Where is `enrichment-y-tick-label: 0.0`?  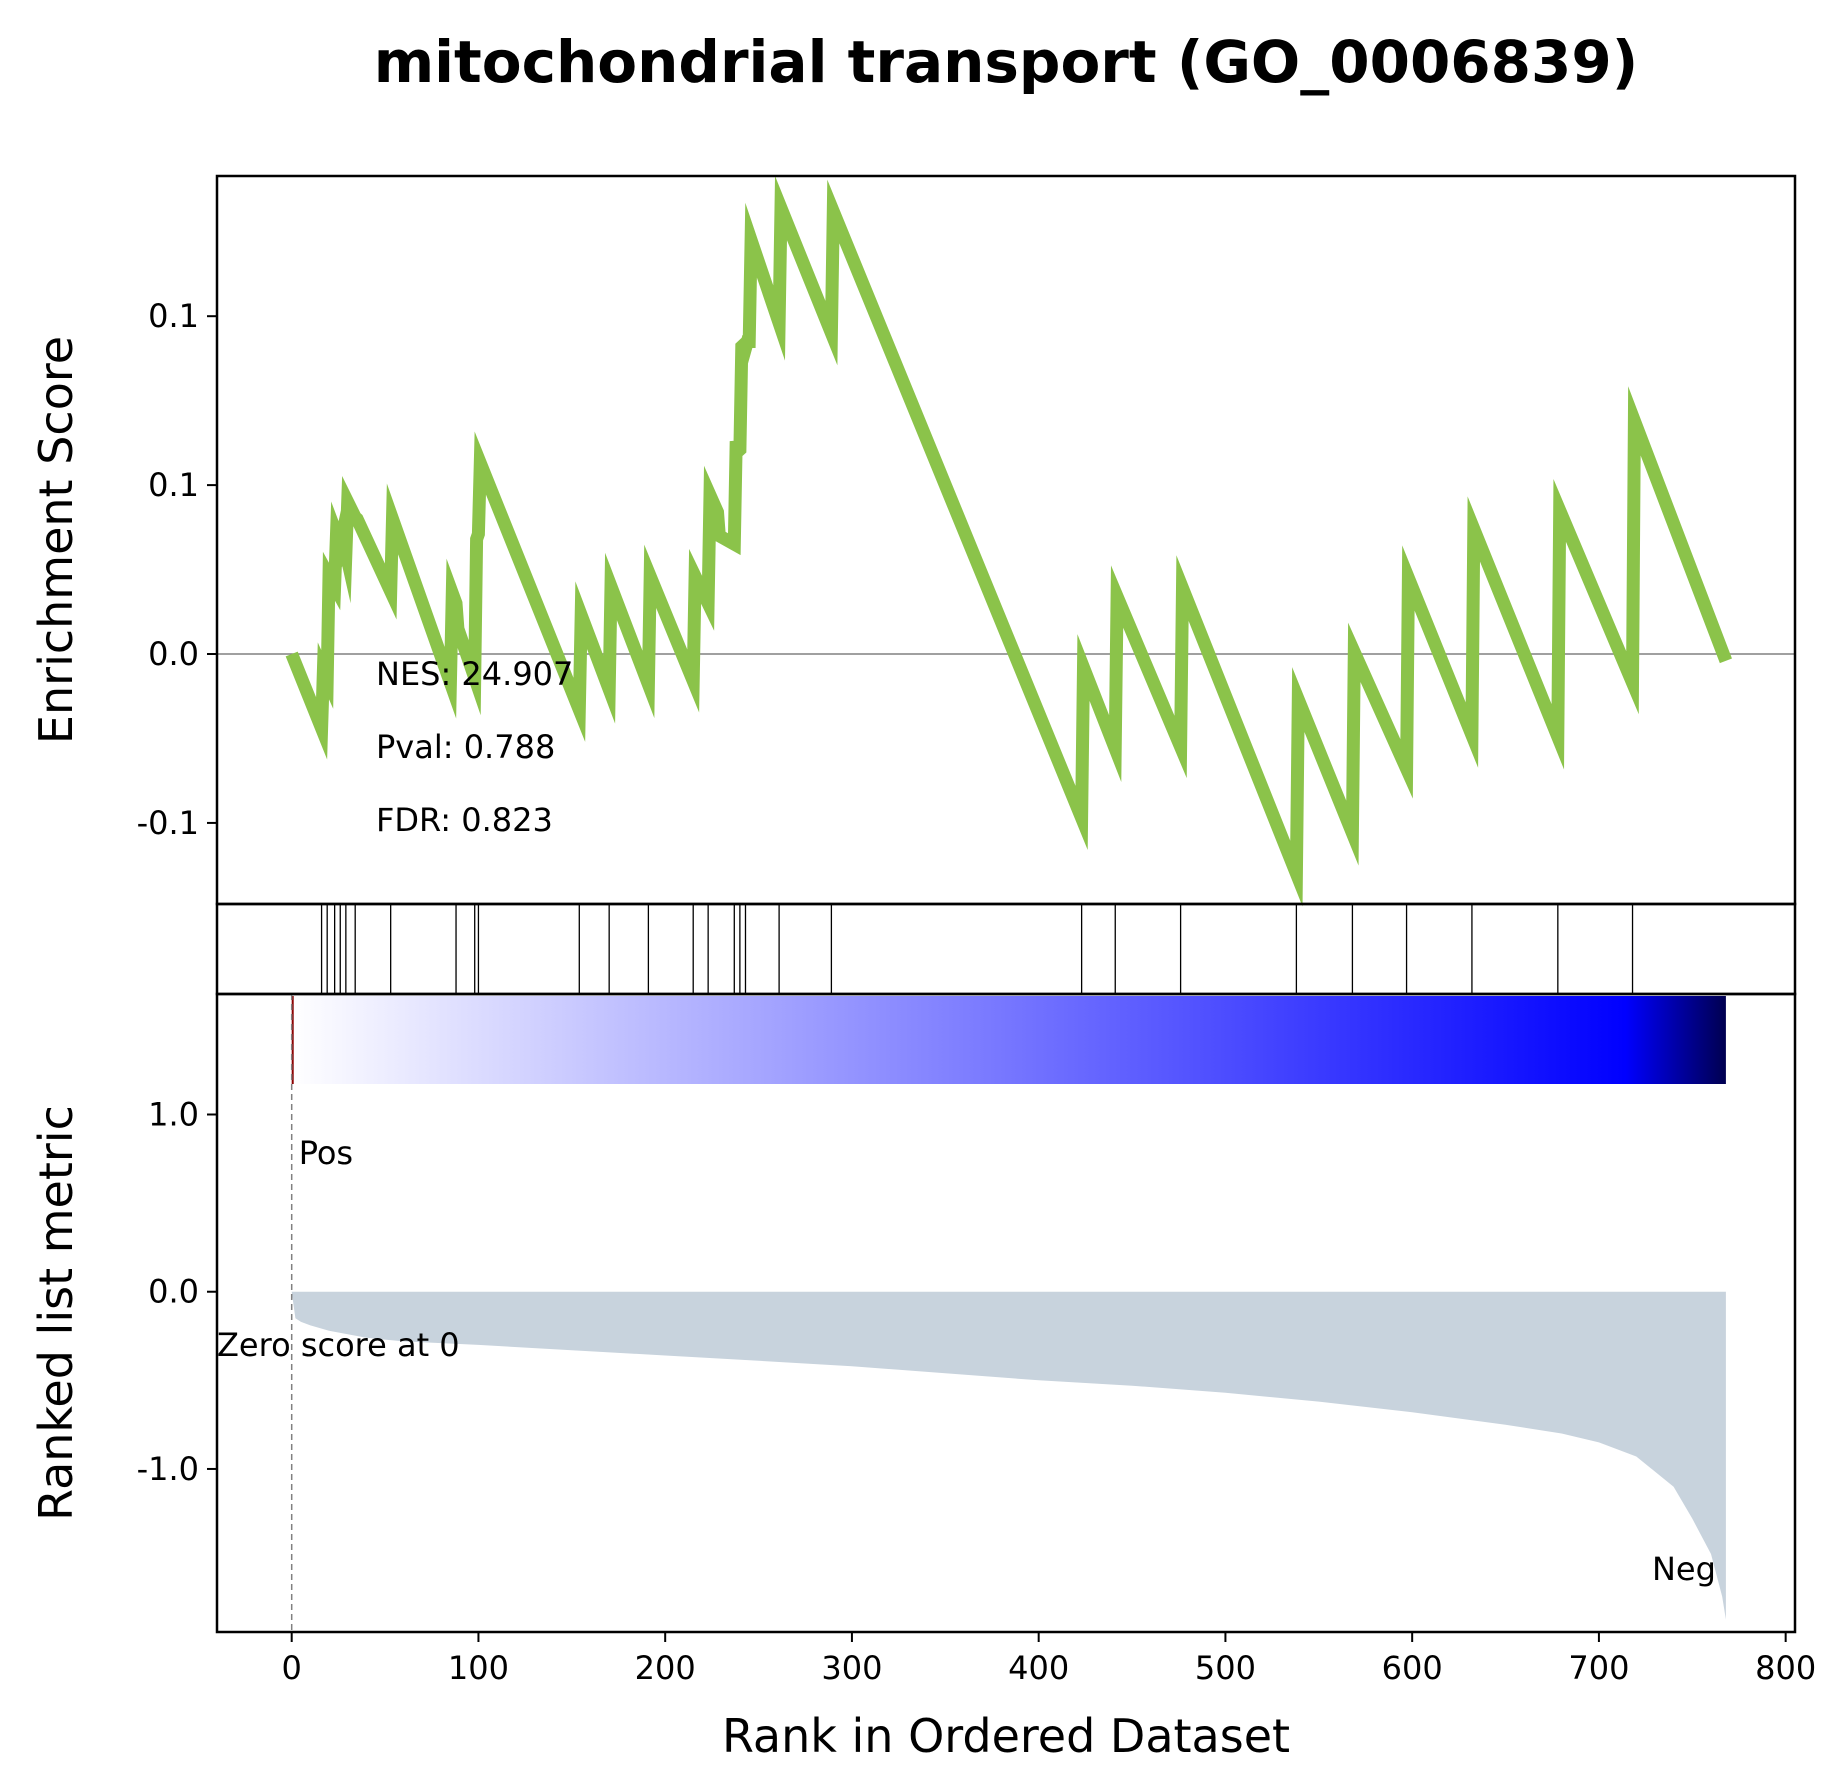
enrichment-y-tick-label: 0.0 is located at coordinates (173, 654).